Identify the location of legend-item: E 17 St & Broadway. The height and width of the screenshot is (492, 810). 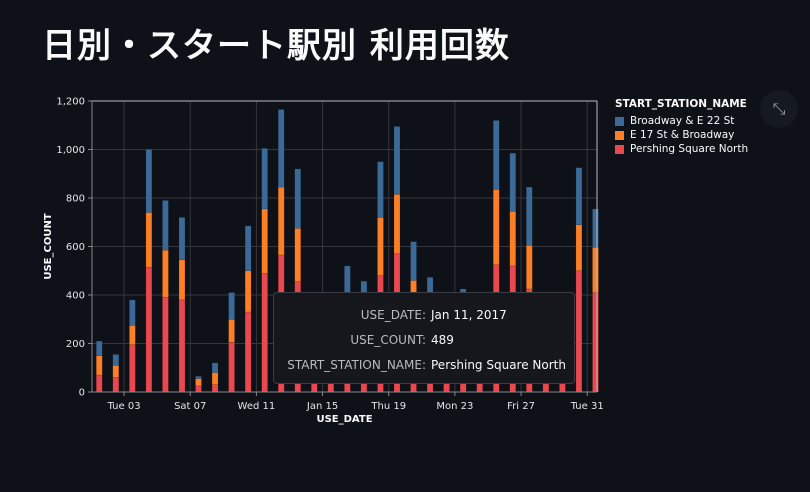
(681, 135).